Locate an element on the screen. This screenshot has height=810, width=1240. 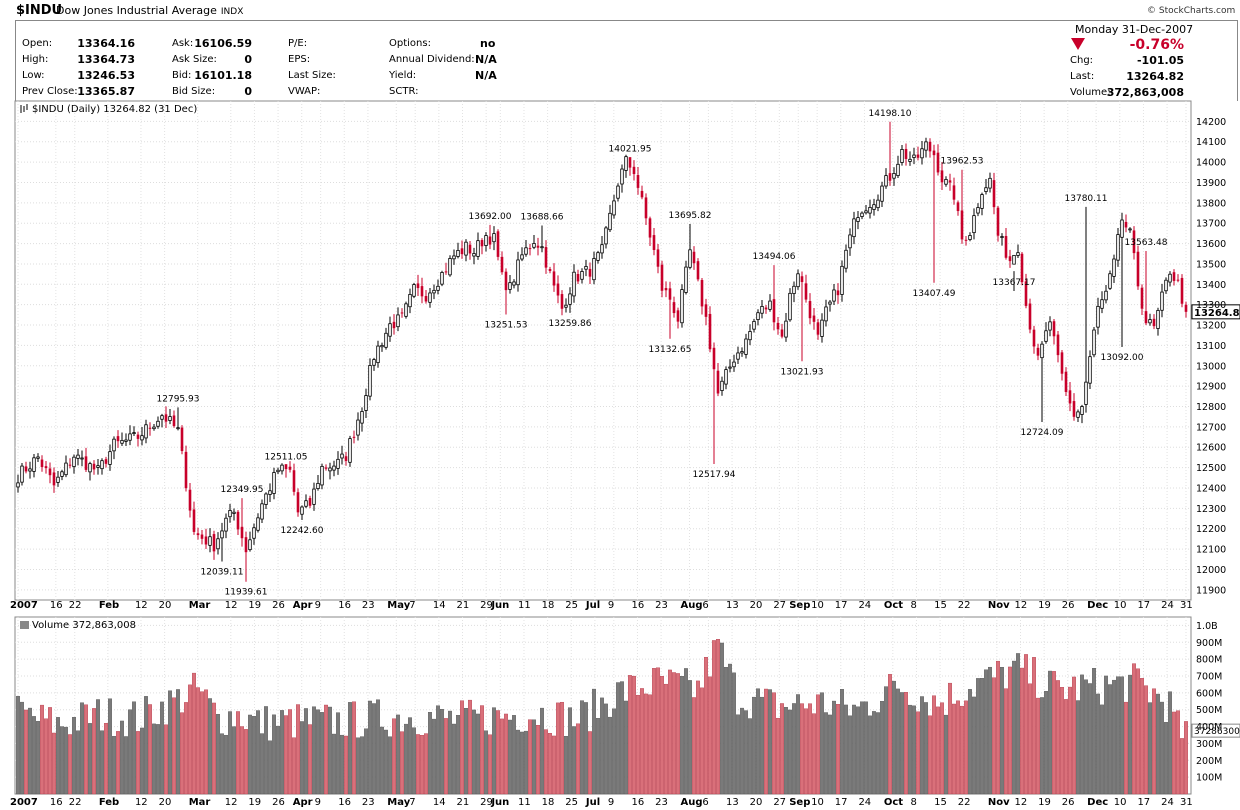
vwap-label: VWAP: is located at coordinates (304, 91).